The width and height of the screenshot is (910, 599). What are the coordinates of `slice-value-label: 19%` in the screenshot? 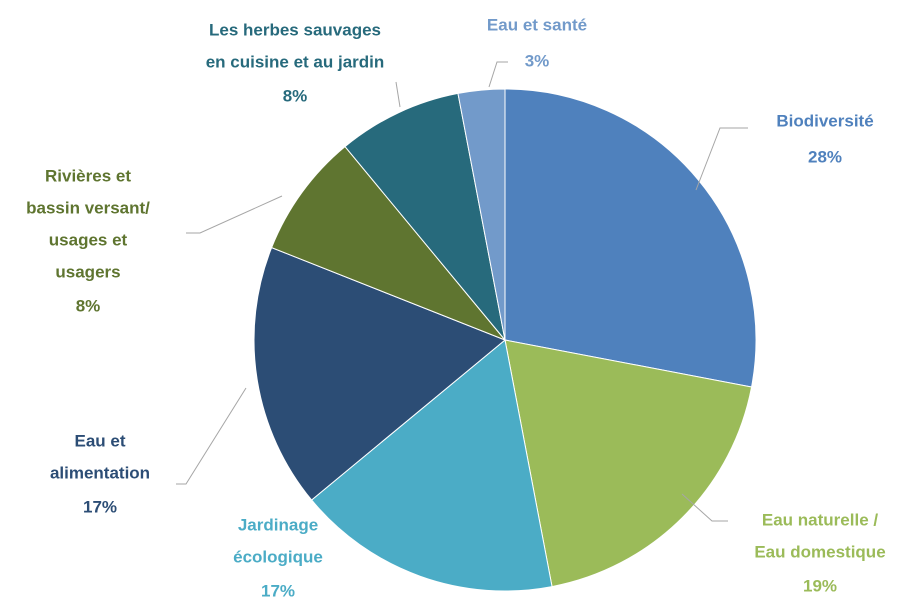 It's located at (820, 585).